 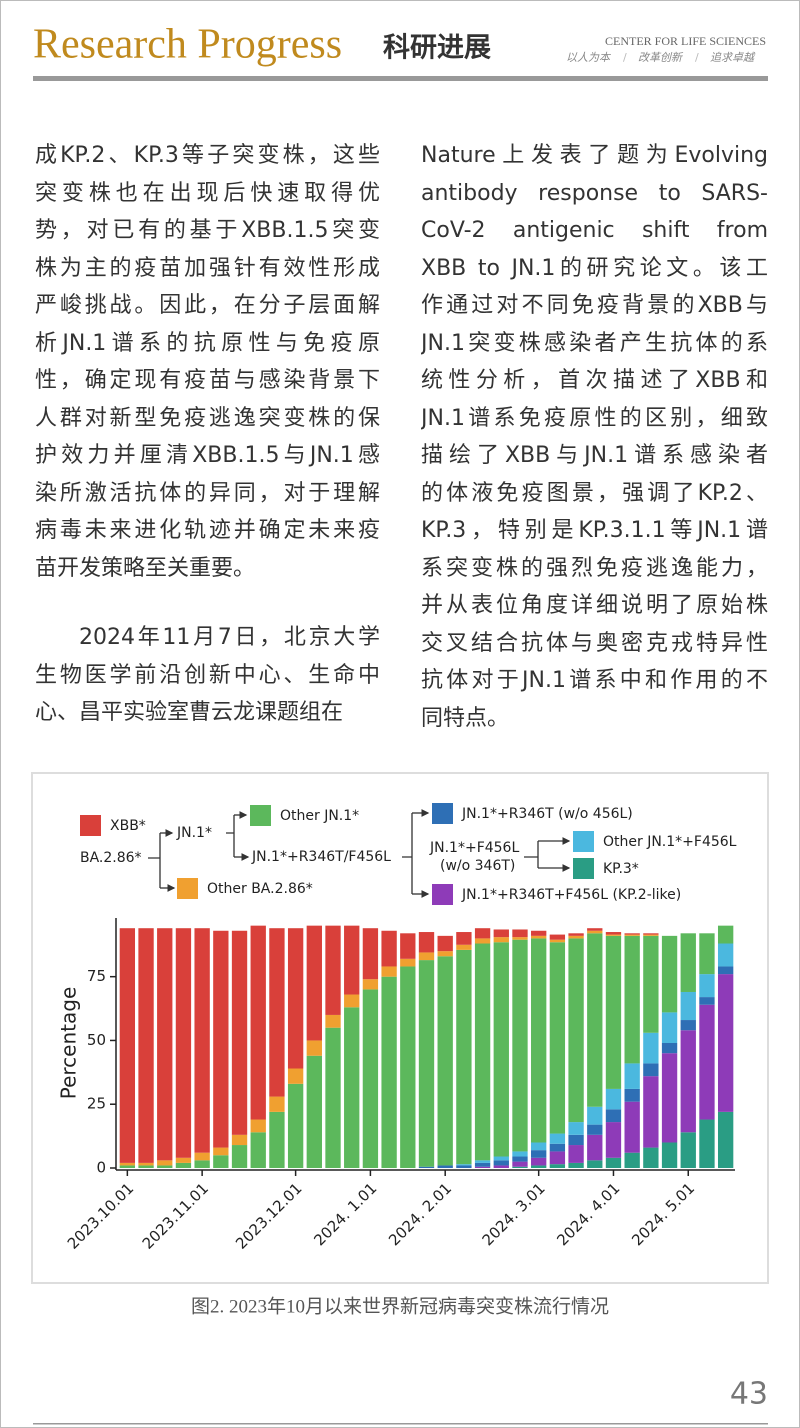 I want to click on text-line: 性，确定现有疫苗与感染背景下, so click(x=207, y=380).